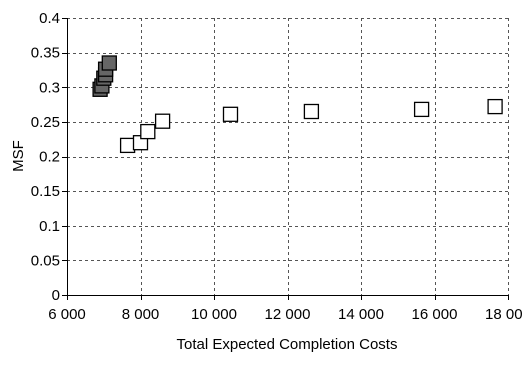  I want to click on y-tick-label: 0.25, so click(45, 122).